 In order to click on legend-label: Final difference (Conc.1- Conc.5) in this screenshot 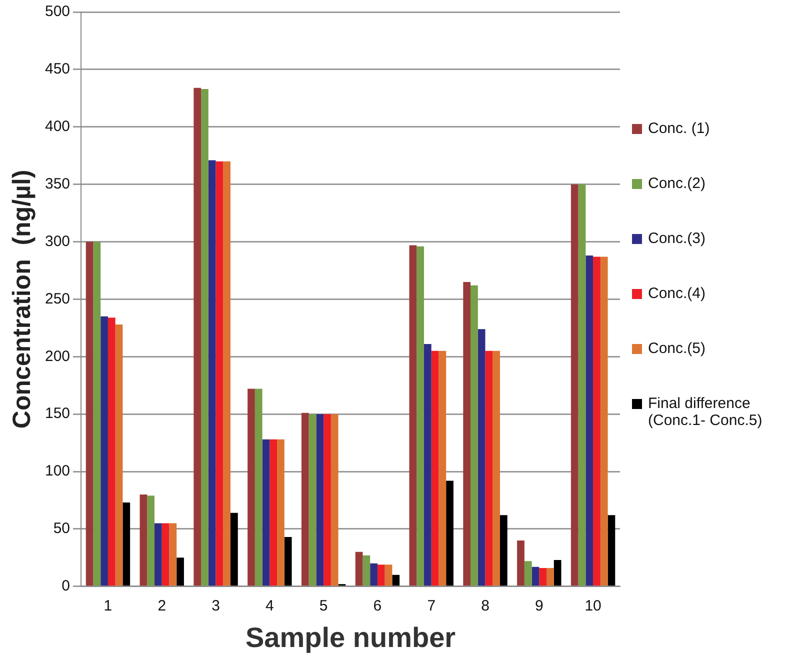, I will do `click(706, 412)`.